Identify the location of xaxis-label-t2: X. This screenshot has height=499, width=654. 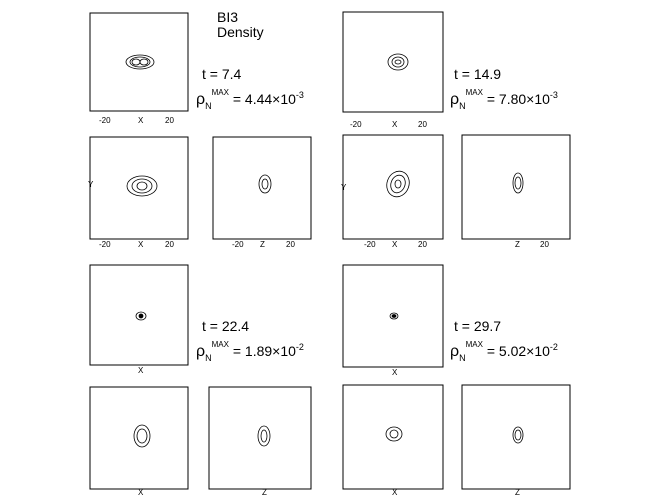
(395, 124).